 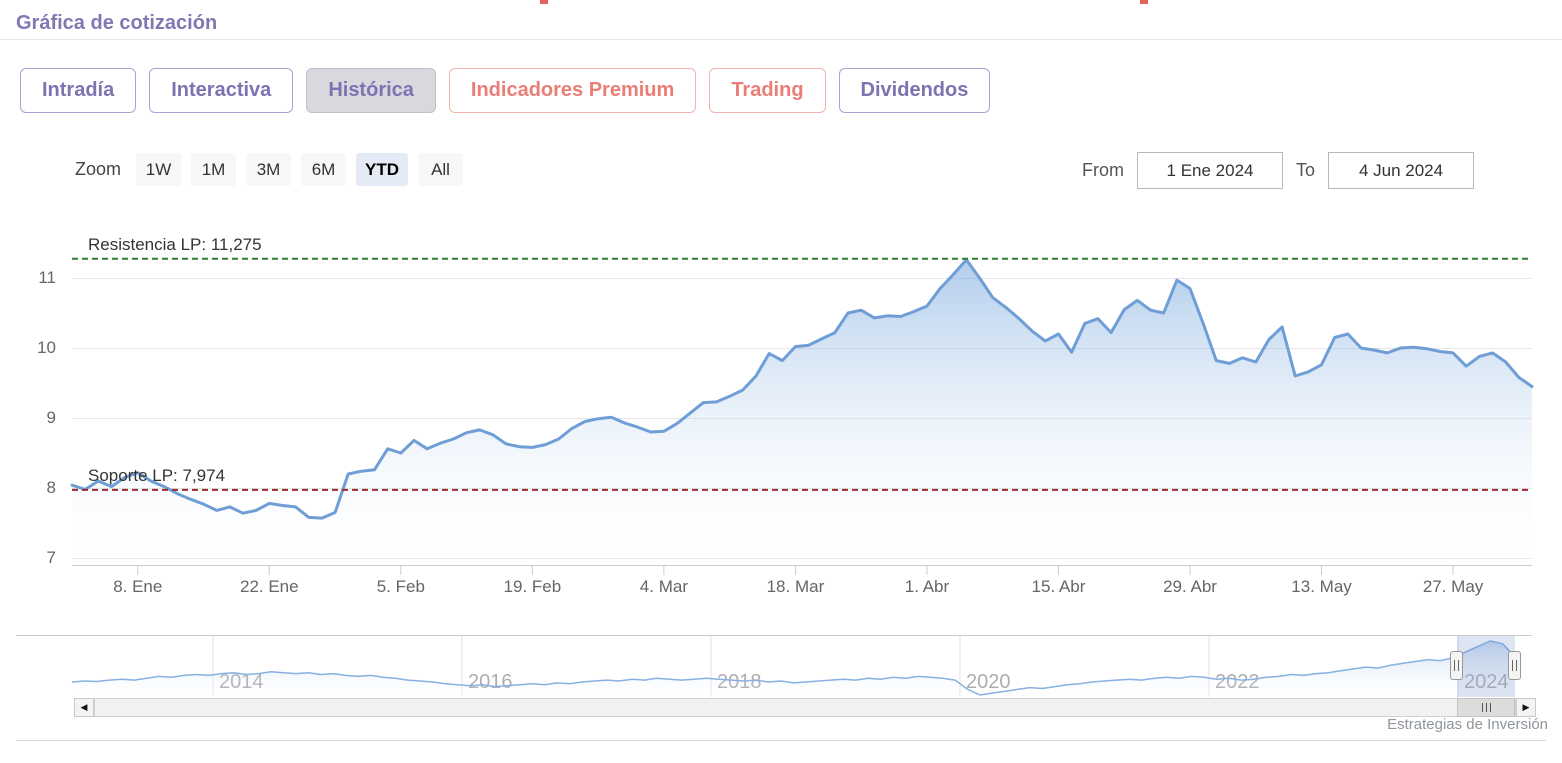 What do you see at coordinates (805, 707) in the screenshot?
I see `scrollbar-track` at bounding box center [805, 707].